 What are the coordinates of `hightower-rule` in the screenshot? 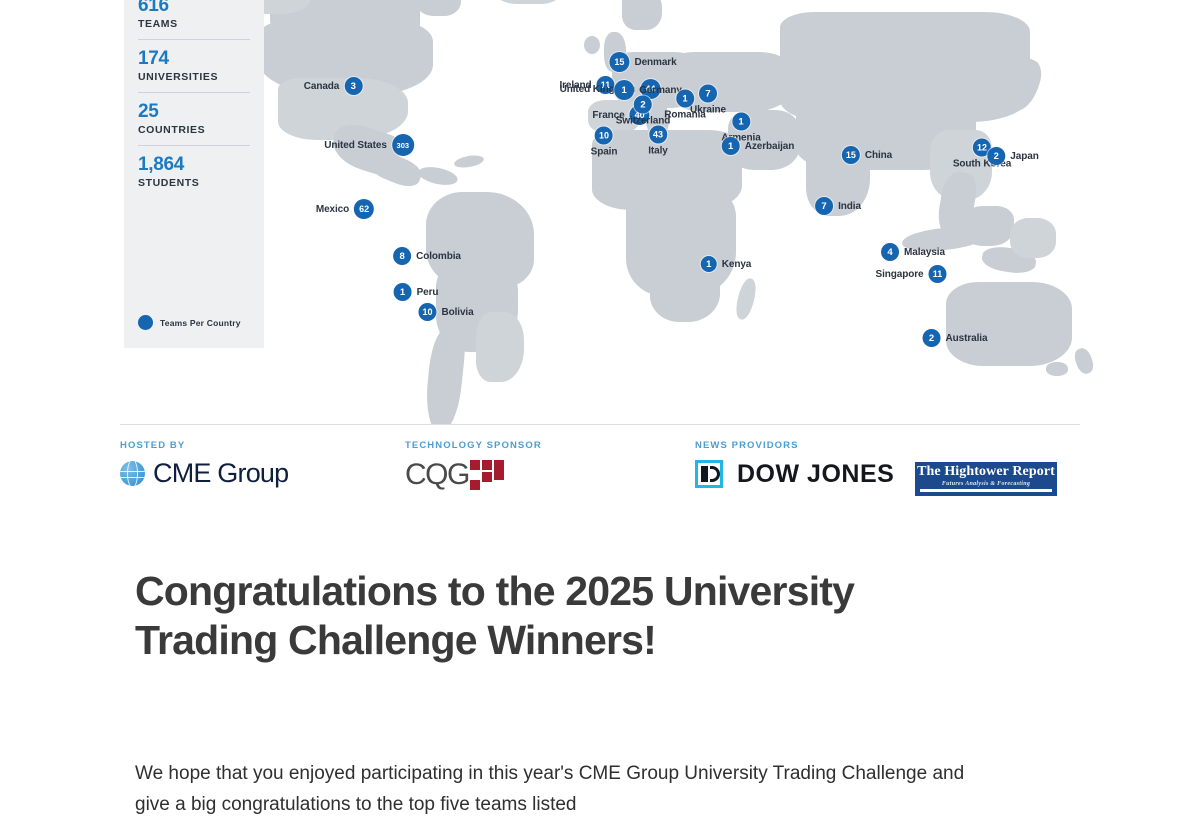 It's located at (986, 490).